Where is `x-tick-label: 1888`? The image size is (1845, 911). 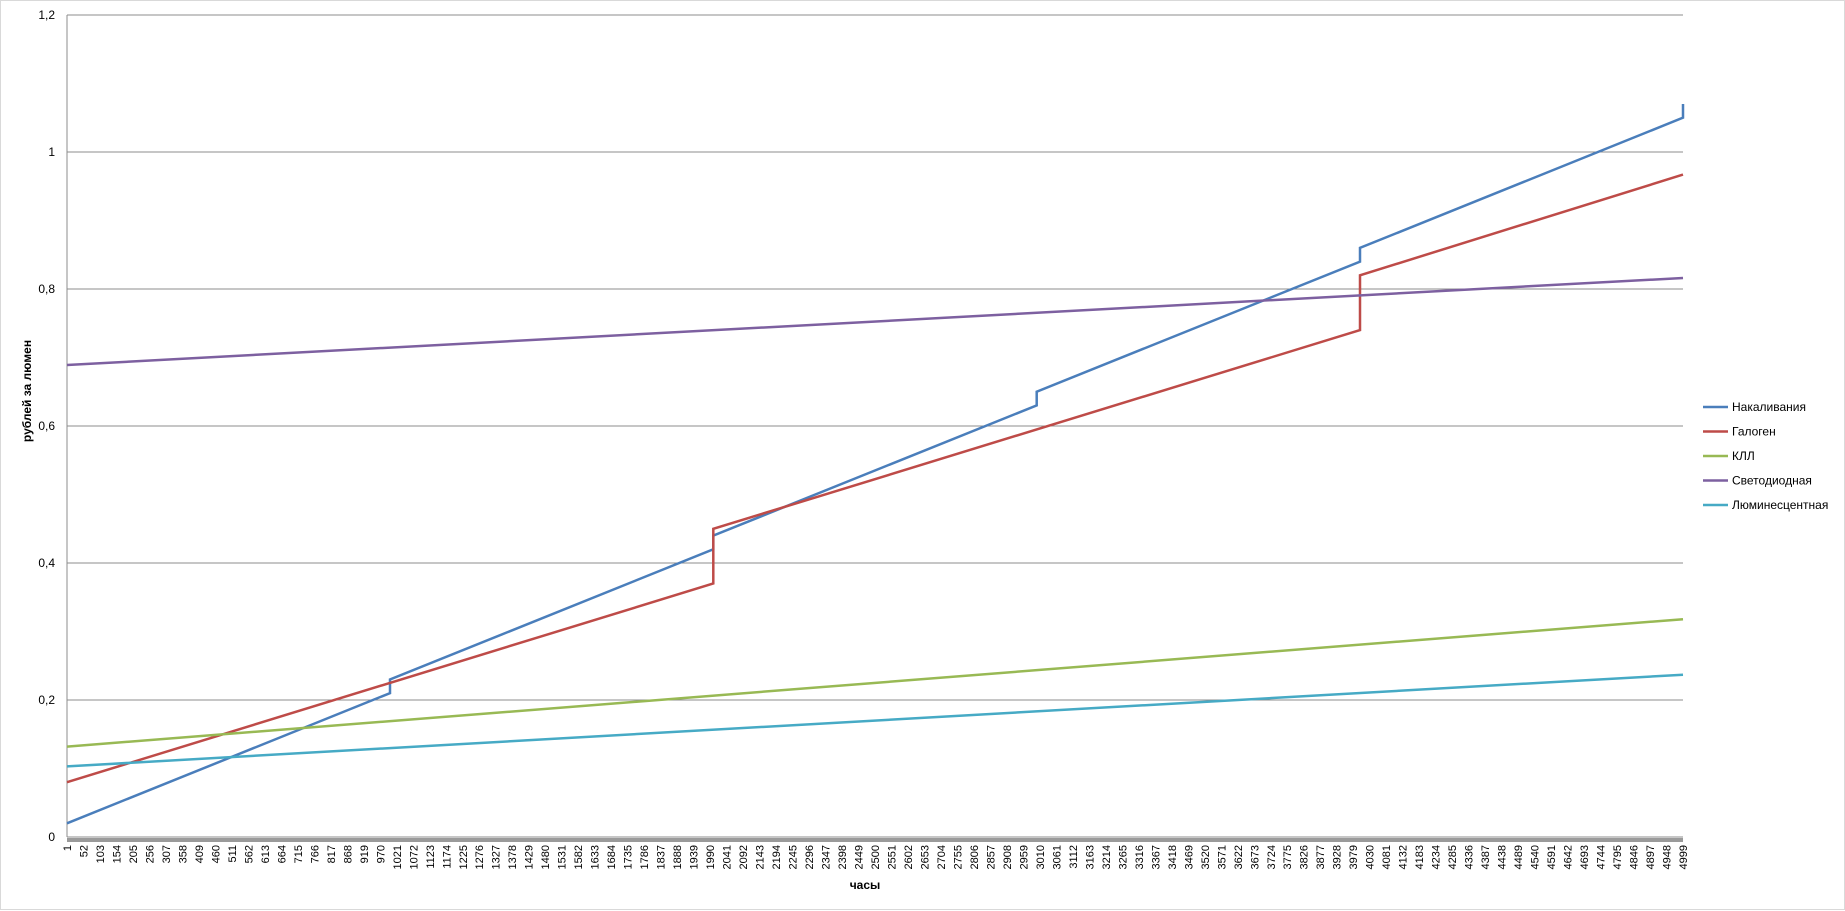 x-tick-label: 1888 is located at coordinates (678, 857).